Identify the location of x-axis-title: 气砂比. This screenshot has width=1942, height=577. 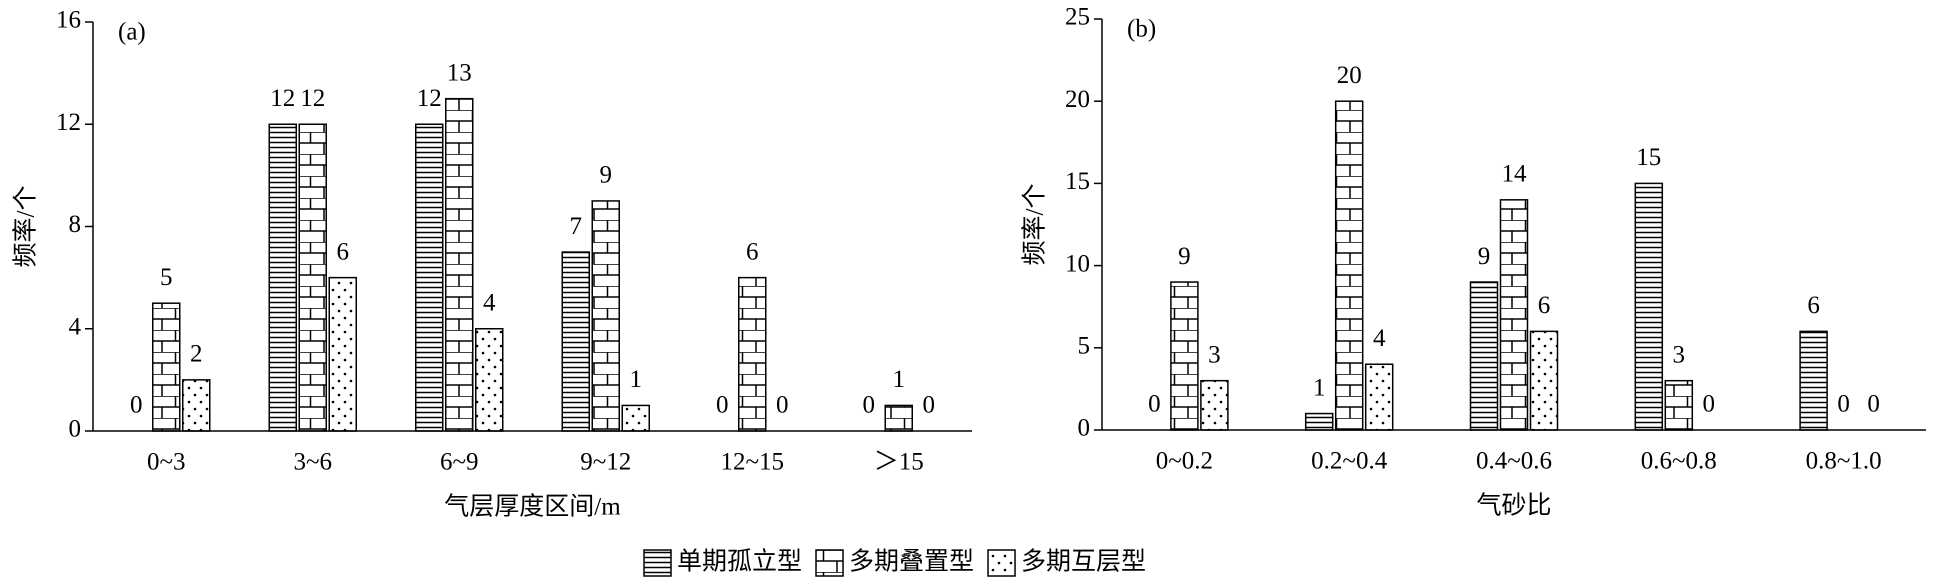
(1513, 506).